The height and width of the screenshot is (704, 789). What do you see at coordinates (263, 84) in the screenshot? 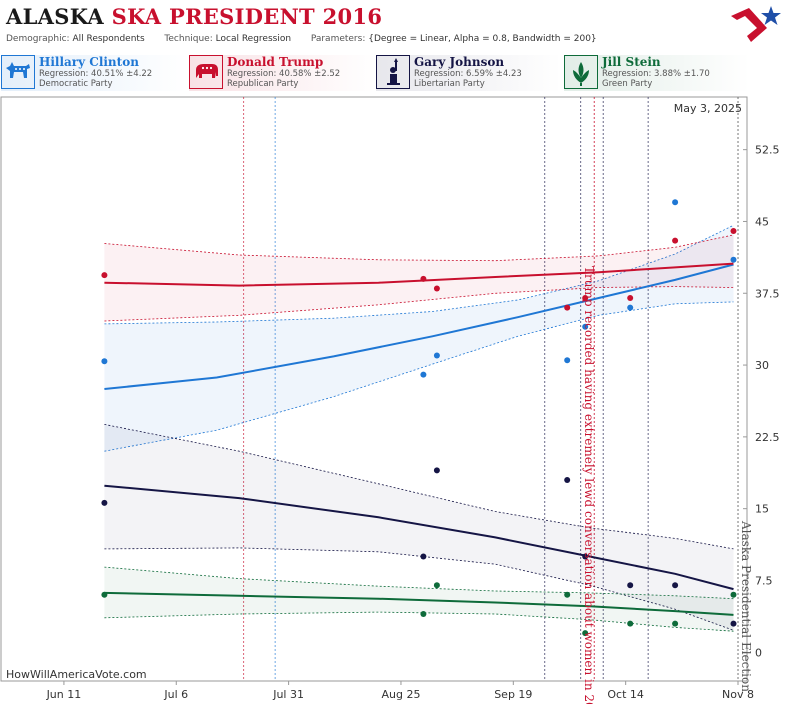
I see `candidate-party: Republican Party` at bounding box center [263, 84].